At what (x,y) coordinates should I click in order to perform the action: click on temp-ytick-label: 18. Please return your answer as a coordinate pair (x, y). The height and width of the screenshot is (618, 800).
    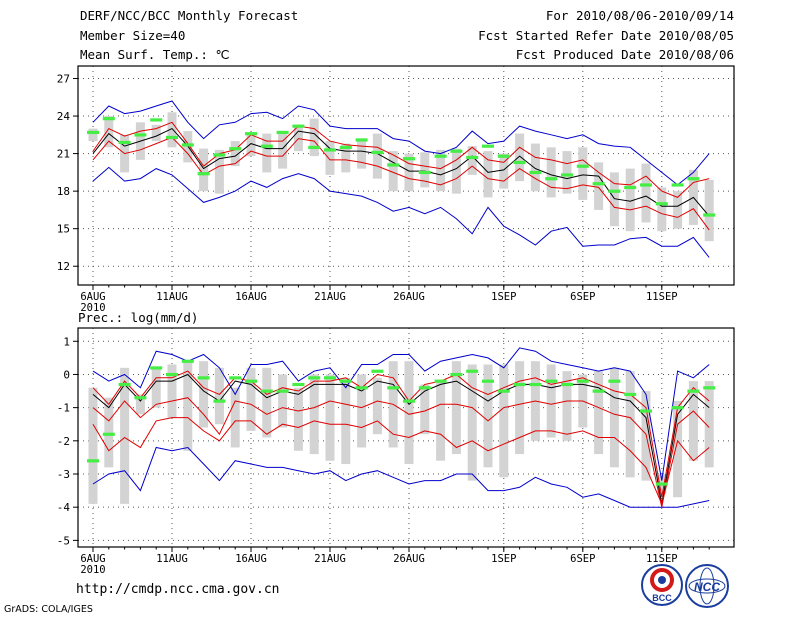
    Looking at the image, I should click on (63, 191).